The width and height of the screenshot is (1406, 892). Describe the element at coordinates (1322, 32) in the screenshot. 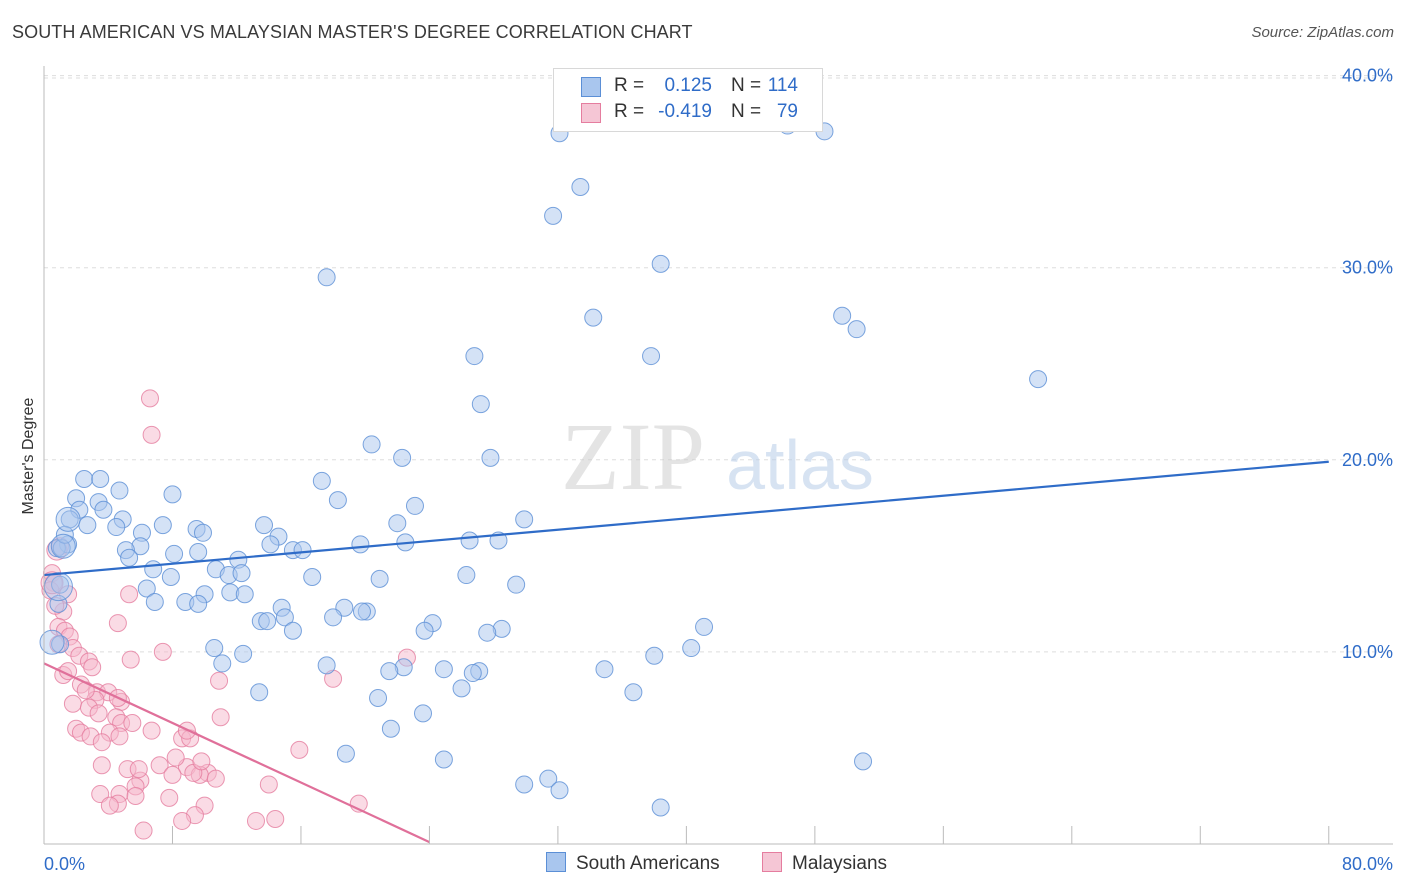

I see `source-label: Source: ZipAtlas.com` at that location.